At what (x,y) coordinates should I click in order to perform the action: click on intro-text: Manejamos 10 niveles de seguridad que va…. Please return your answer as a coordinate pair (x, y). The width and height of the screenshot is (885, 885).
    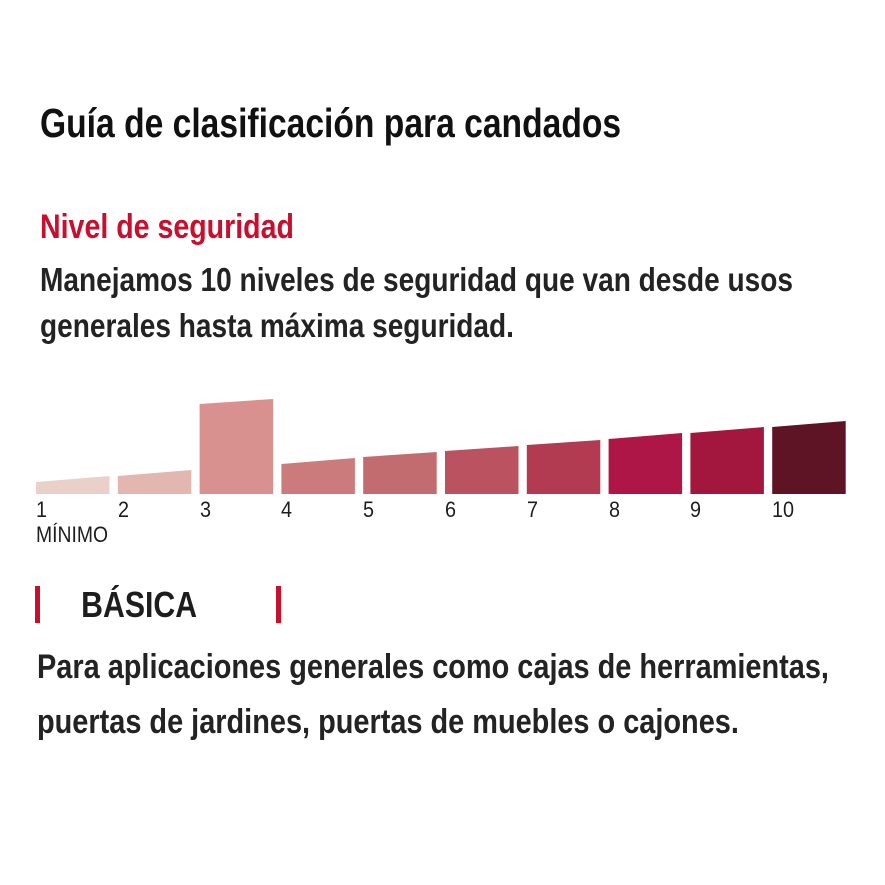
    Looking at the image, I should click on (416, 303).